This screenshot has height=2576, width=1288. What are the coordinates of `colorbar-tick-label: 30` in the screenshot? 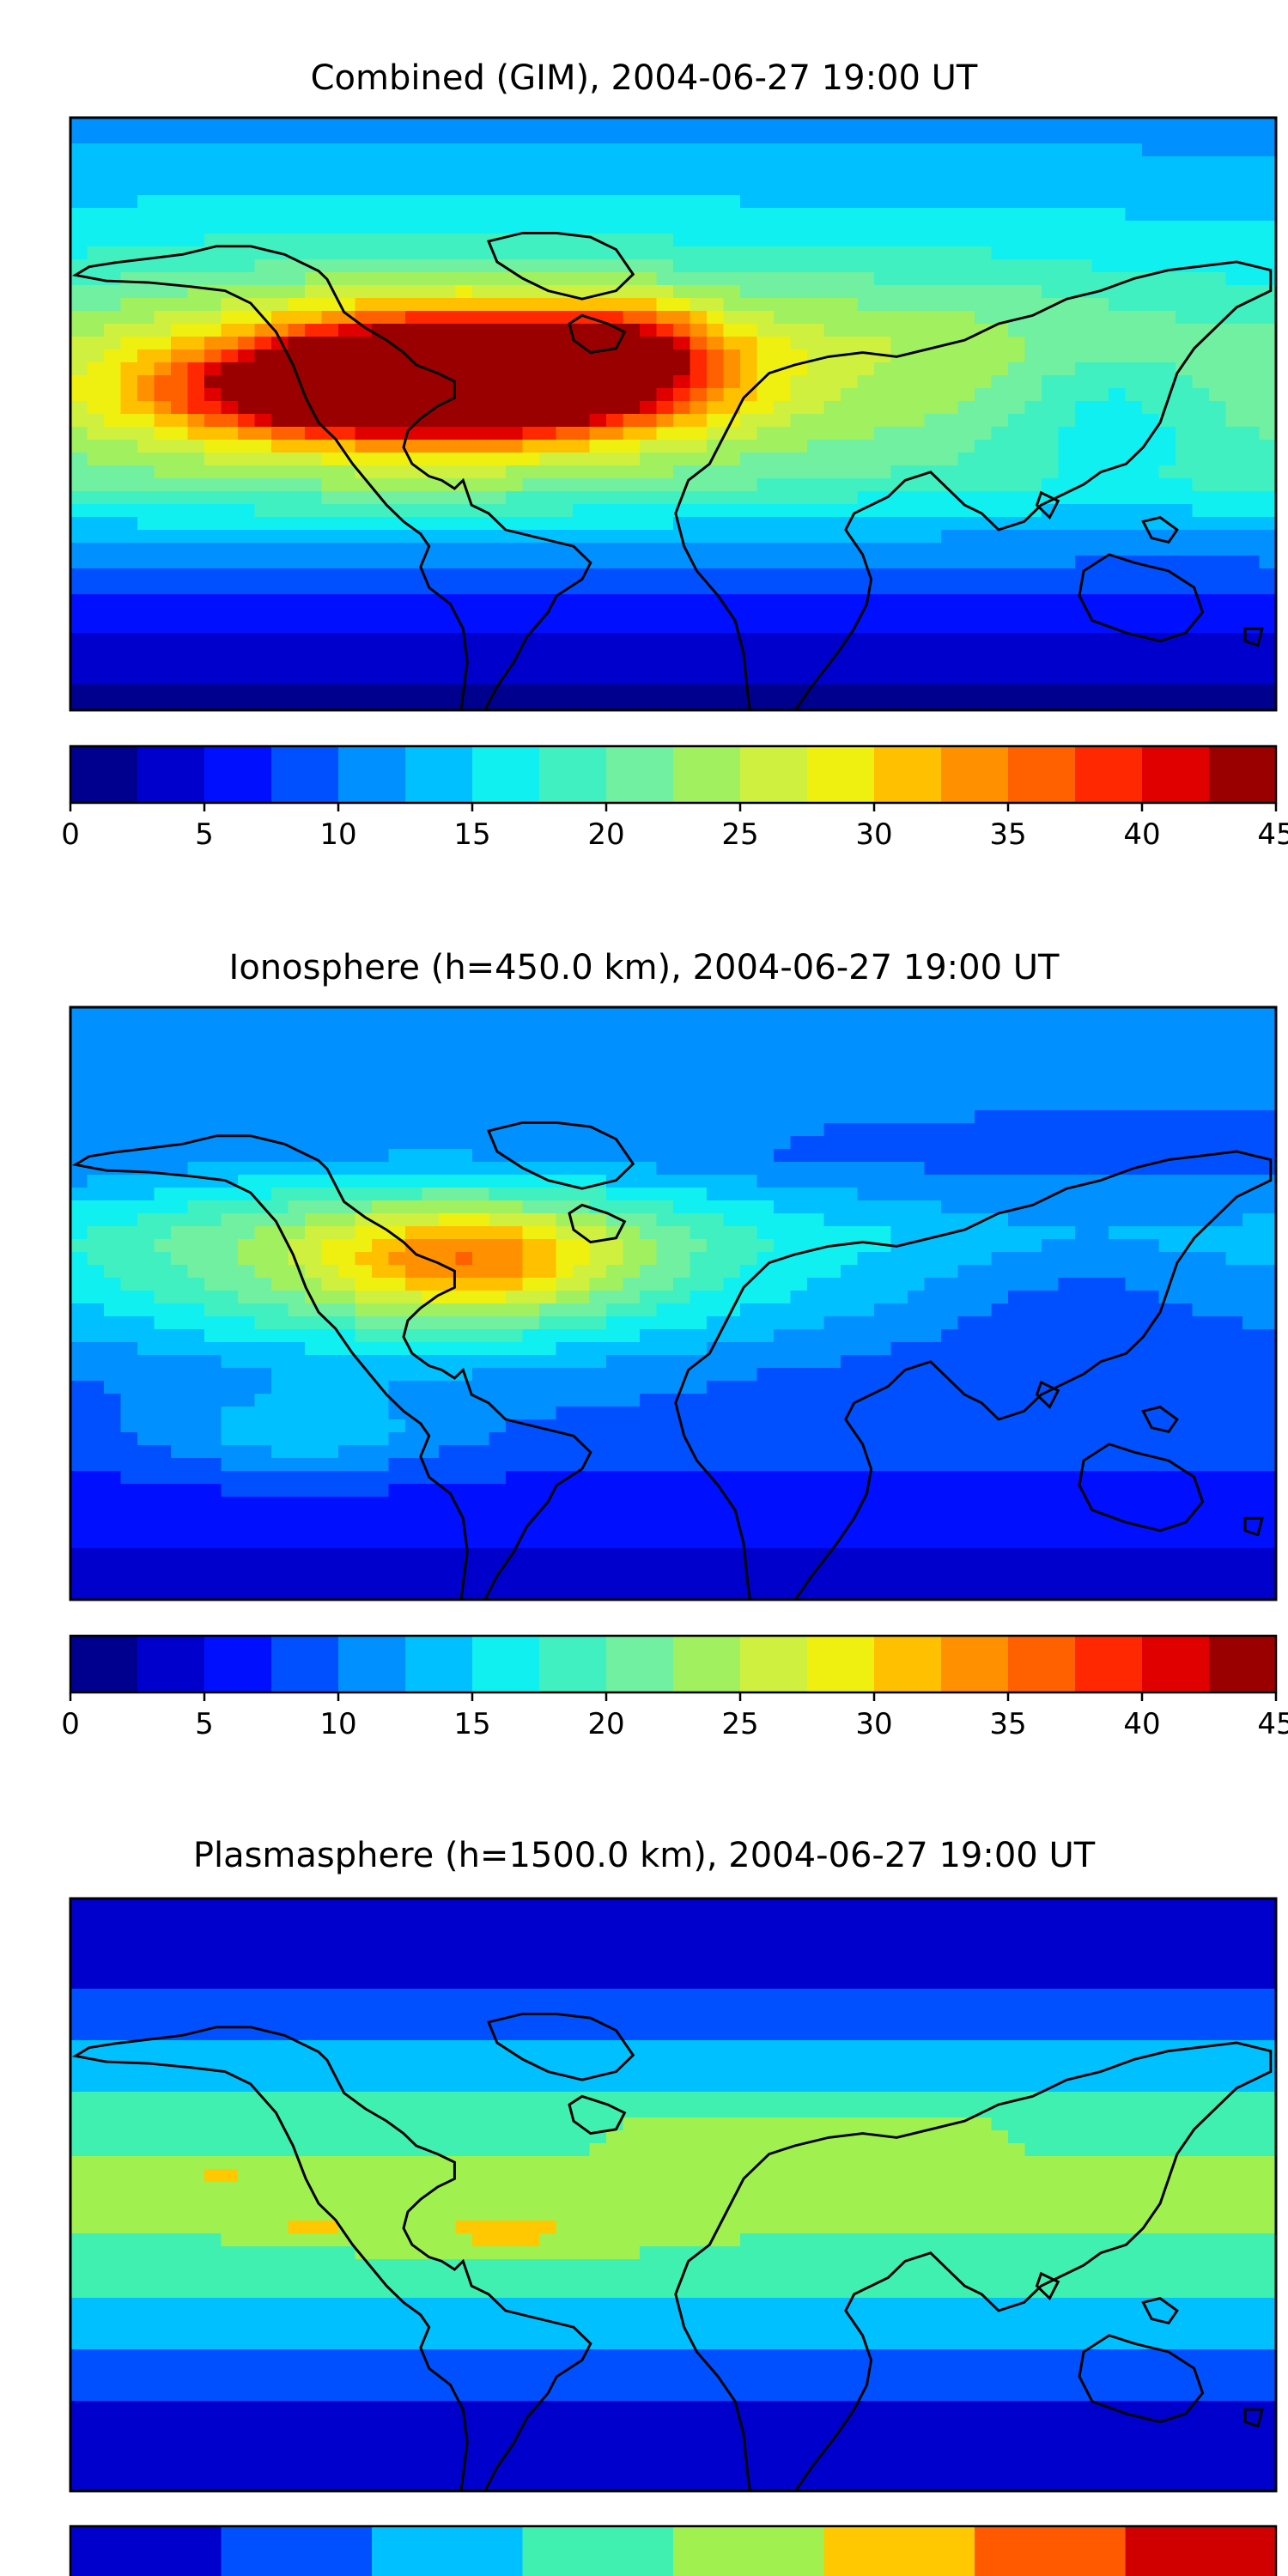 It's located at (874, 834).